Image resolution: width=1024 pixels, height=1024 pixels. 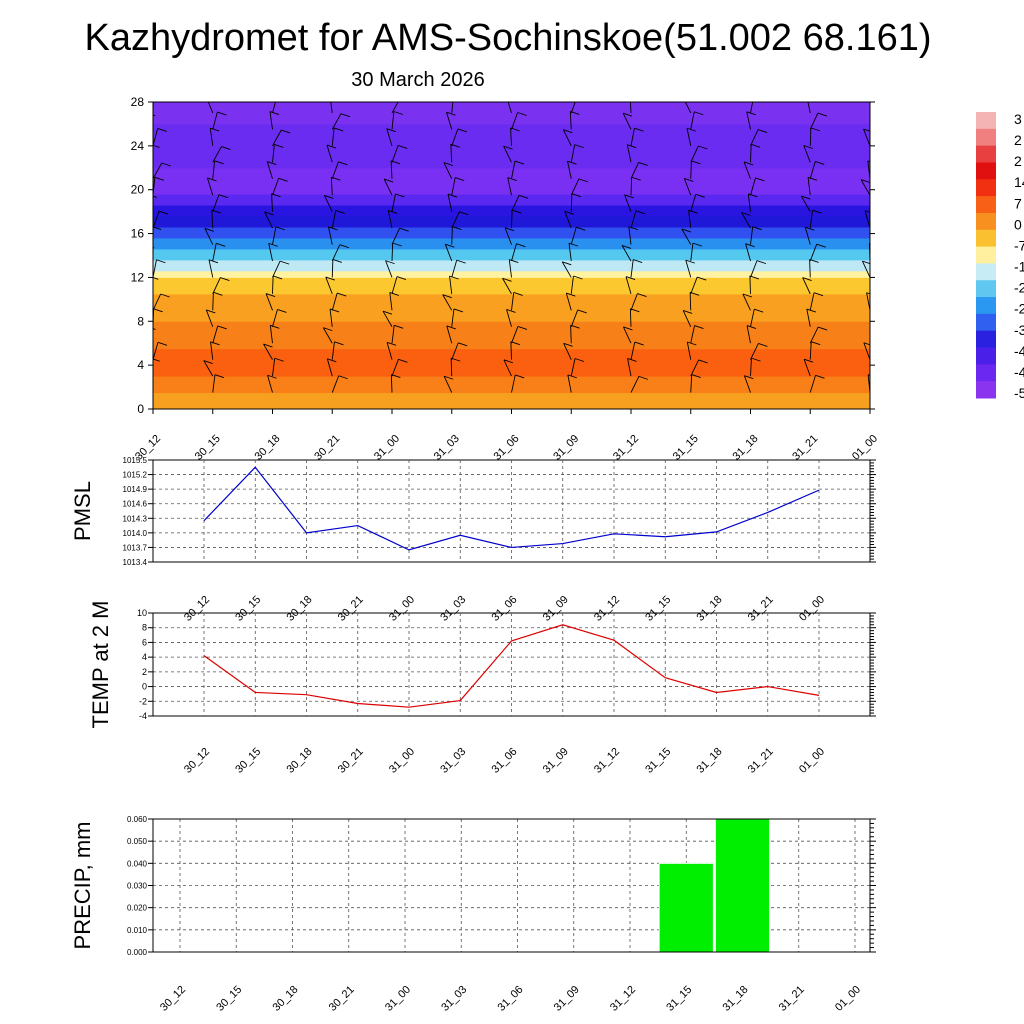 What do you see at coordinates (1019, 267) in the screenshot?
I see `colorbar-label: -1` at bounding box center [1019, 267].